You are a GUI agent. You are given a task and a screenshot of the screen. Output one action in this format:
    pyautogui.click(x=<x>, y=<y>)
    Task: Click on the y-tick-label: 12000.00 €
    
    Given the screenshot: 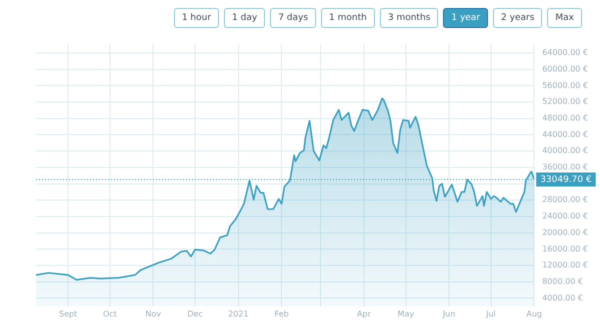 What is the action you would take?
    pyautogui.click(x=565, y=265)
    